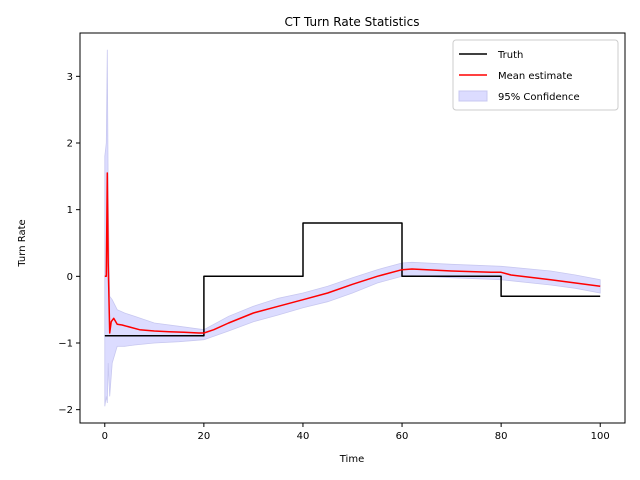  What do you see at coordinates (539, 97) in the screenshot?
I see `legend-confidence-label: 95% Confidence` at bounding box center [539, 97].